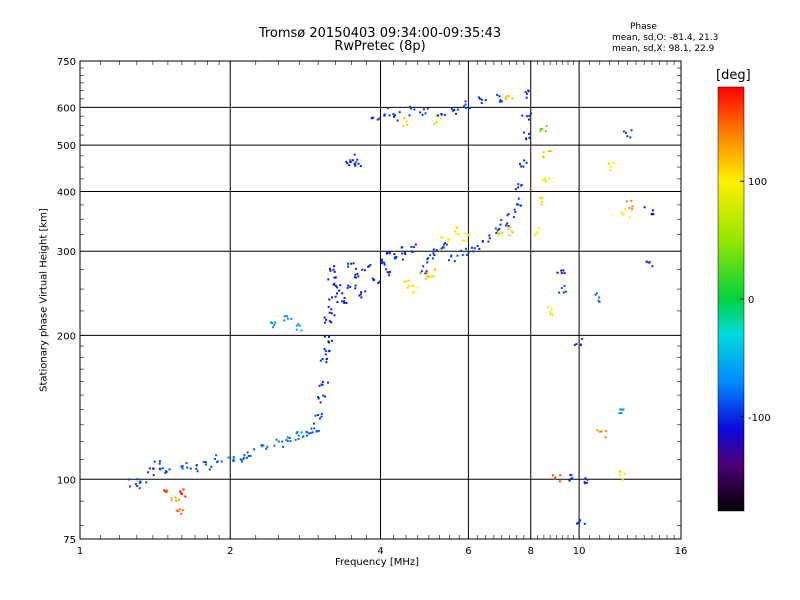  I want to click on phase-stats-x: mean, sd,X: 98.1, 22.9, so click(663, 49).